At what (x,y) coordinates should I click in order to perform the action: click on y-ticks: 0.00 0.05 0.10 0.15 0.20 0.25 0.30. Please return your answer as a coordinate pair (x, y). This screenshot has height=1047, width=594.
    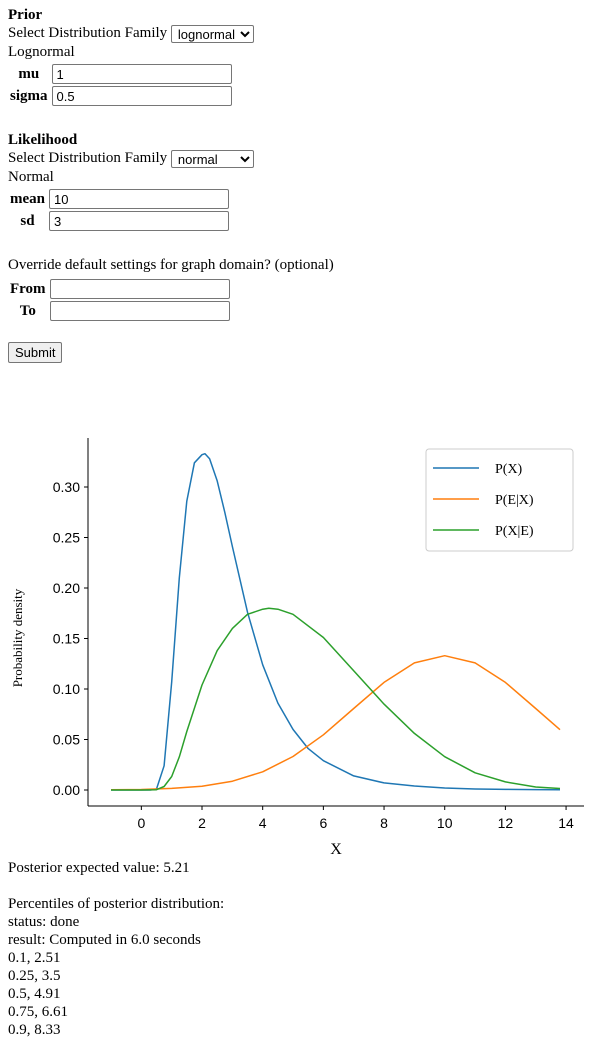
    Looking at the image, I should click on (70, 638).